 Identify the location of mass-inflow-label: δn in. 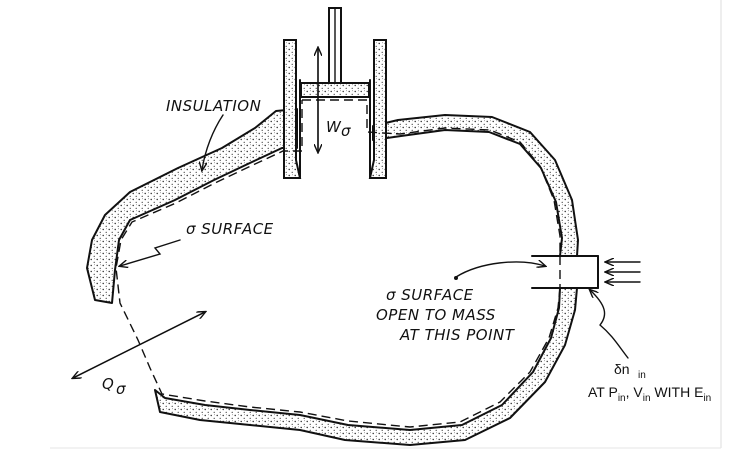
(630, 371).